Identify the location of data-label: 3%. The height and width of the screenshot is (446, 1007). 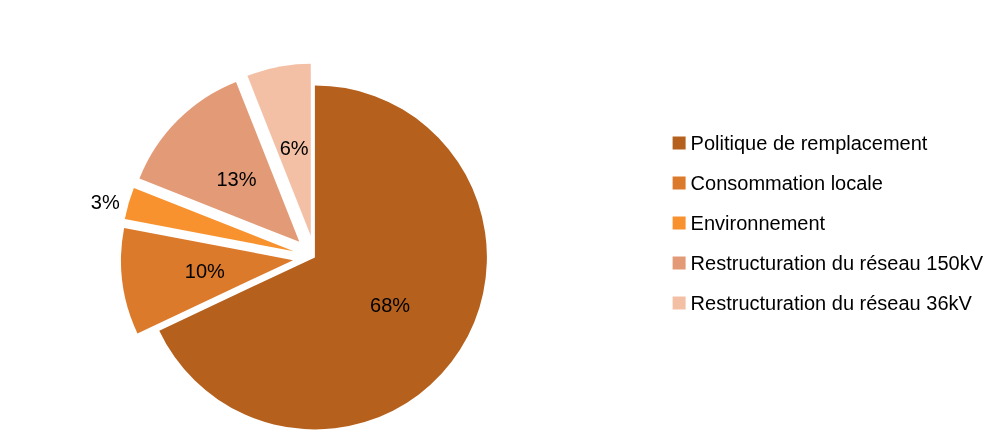
(105, 202).